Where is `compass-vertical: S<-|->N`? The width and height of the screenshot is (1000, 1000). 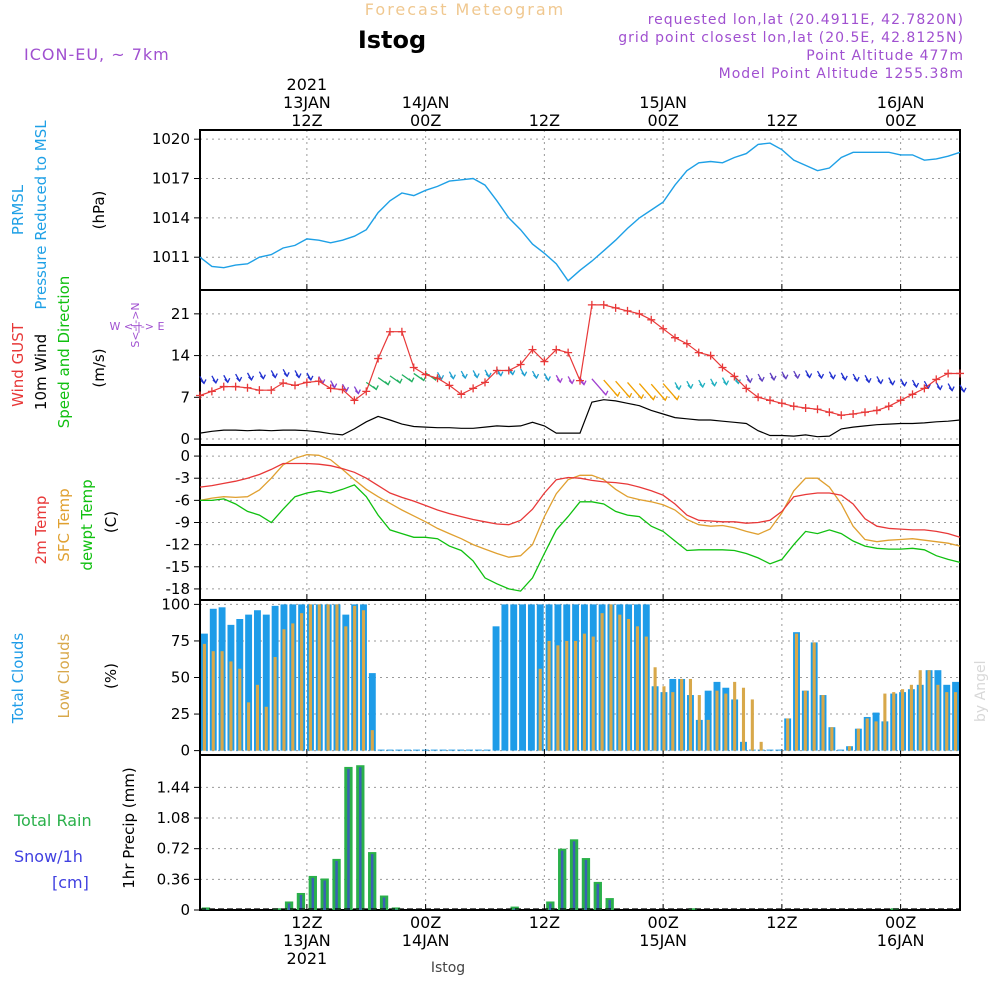
compass-vertical: S<-|->N is located at coordinates (135, 324).